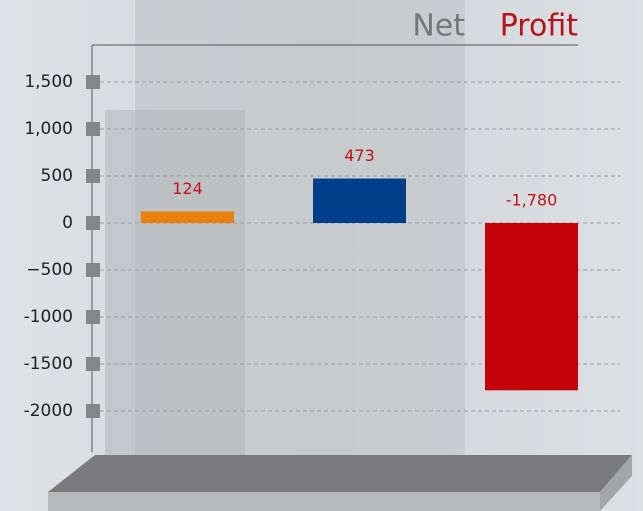 This screenshot has width=643, height=511. Describe the element at coordinates (187, 188) in the screenshot. I see `value-label: 124` at that location.